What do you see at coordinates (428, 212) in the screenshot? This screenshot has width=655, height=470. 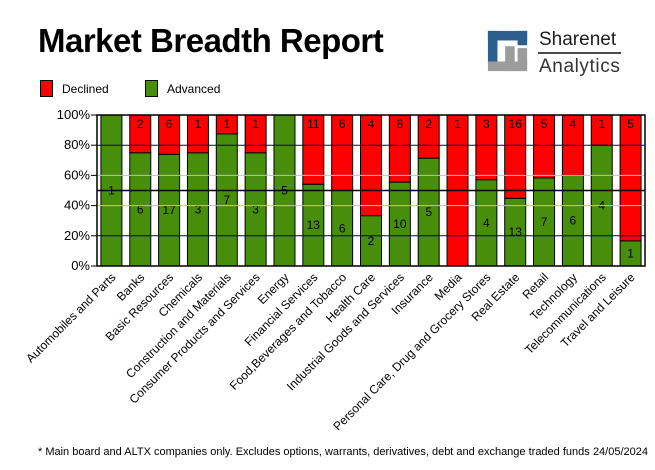 I see `advanced-count-label: 5` at bounding box center [428, 212].